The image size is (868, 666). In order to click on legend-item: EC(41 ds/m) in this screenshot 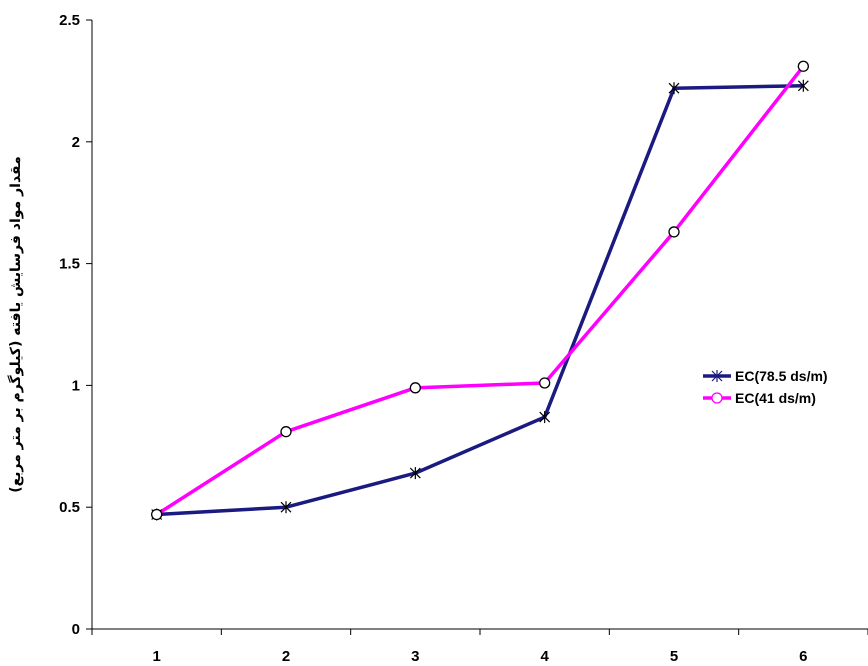, I will do `click(759, 398)`.